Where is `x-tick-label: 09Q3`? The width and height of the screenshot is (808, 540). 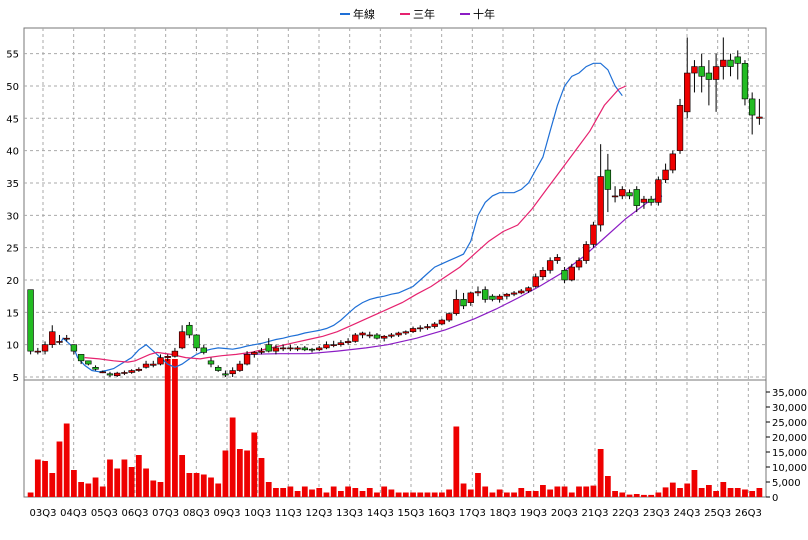
x-tick-label: 09Q3 is located at coordinates (227, 513).